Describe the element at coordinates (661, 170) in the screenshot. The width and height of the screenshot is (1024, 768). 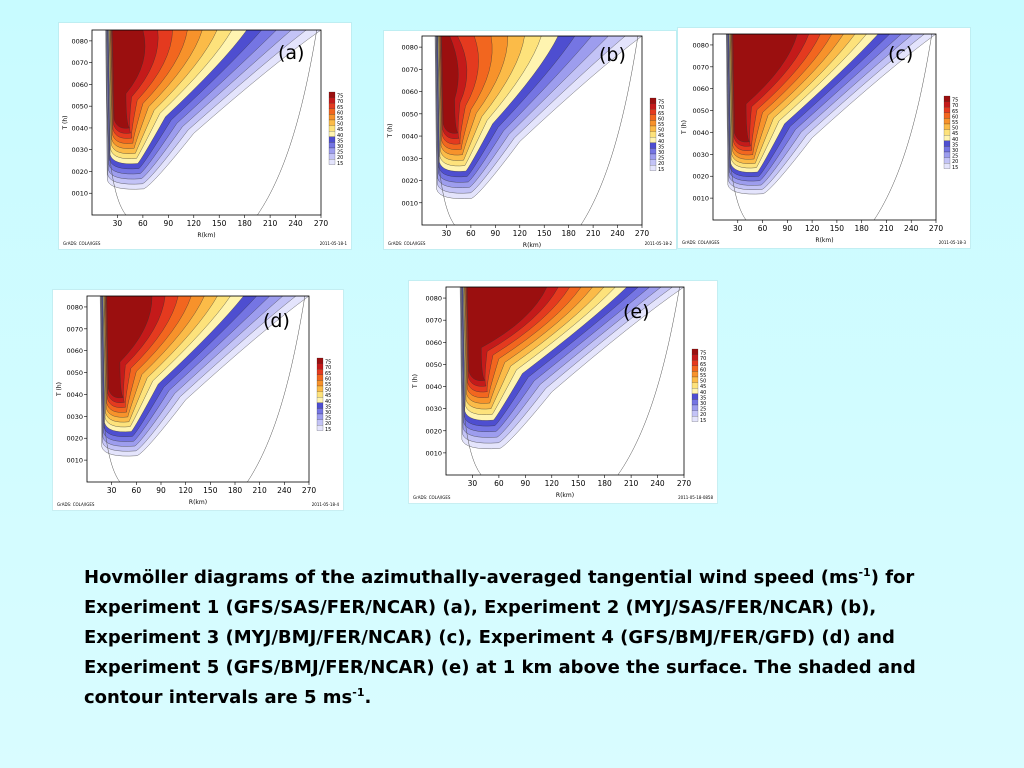
I see `colorbar-label: 15` at that location.